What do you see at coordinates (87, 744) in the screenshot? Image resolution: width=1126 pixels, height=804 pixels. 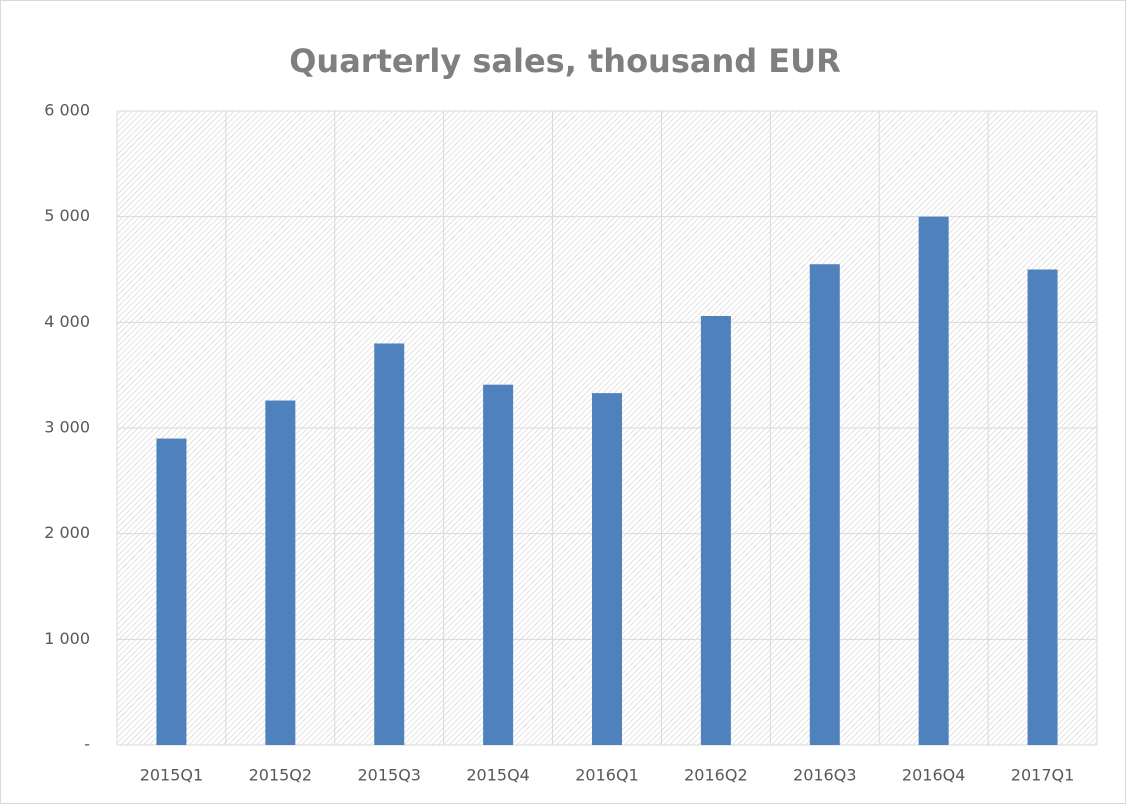 I see `y-tick-label: -` at bounding box center [87, 744].